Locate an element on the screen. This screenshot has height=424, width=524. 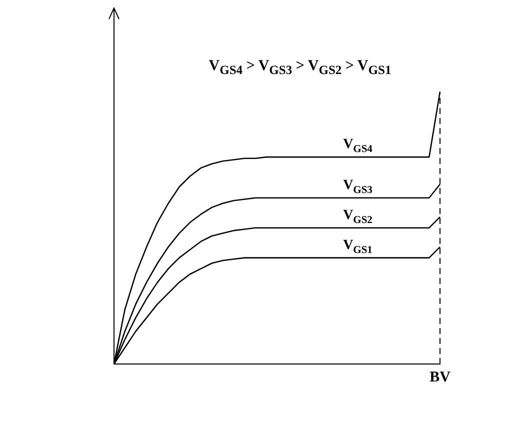
text: BV is located at coordinates (440, 377).